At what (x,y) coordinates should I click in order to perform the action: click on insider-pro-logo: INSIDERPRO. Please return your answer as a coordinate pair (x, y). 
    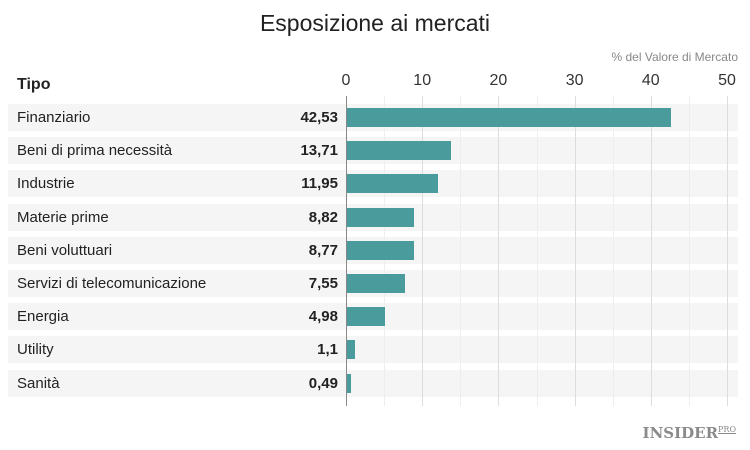
    Looking at the image, I should click on (689, 433).